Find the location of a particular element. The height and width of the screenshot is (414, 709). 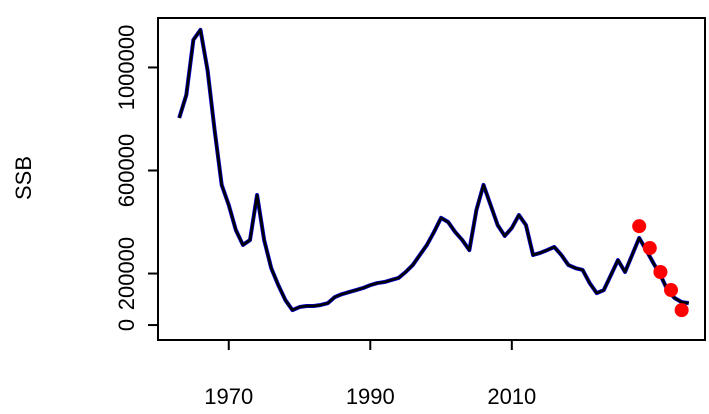

y-tick-label: 200000 is located at coordinates (126, 273).